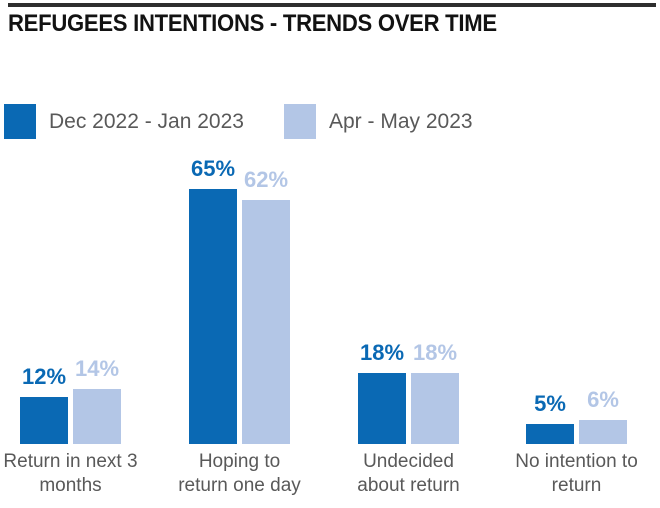  I want to click on value-label: 5%, so click(550, 403).